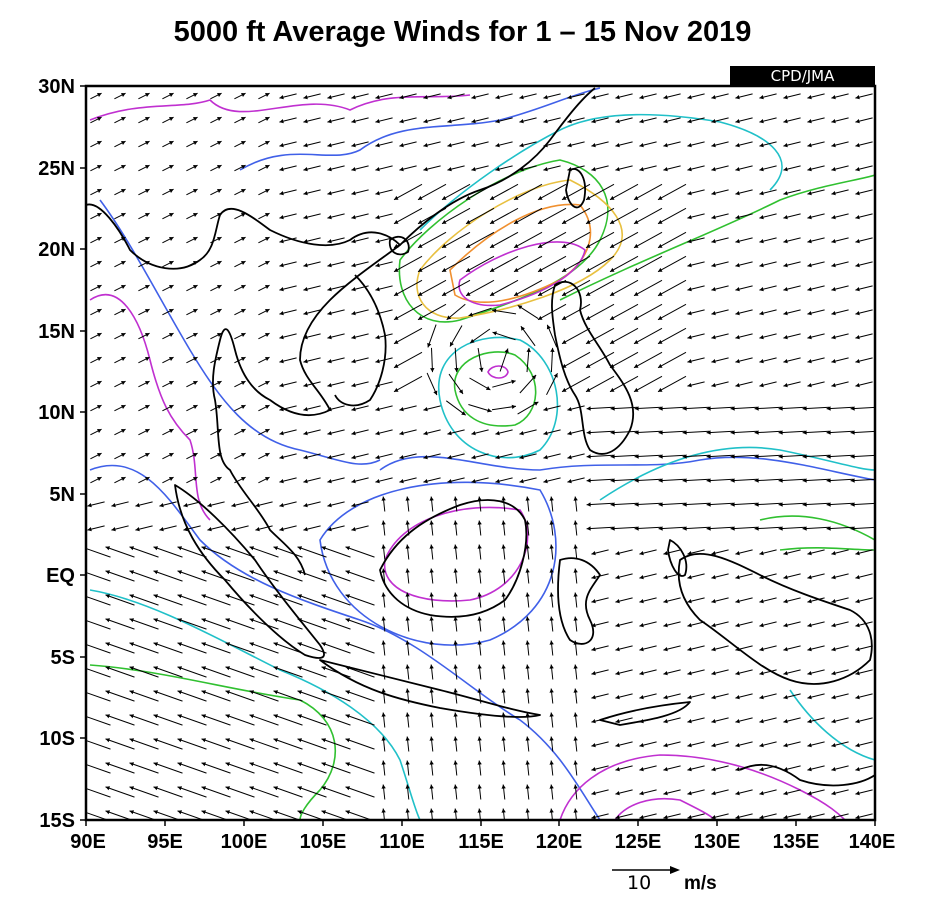  What do you see at coordinates (56, 413) in the screenshot?
I see `lat-label: 10N` at bounding box center [56, 413].